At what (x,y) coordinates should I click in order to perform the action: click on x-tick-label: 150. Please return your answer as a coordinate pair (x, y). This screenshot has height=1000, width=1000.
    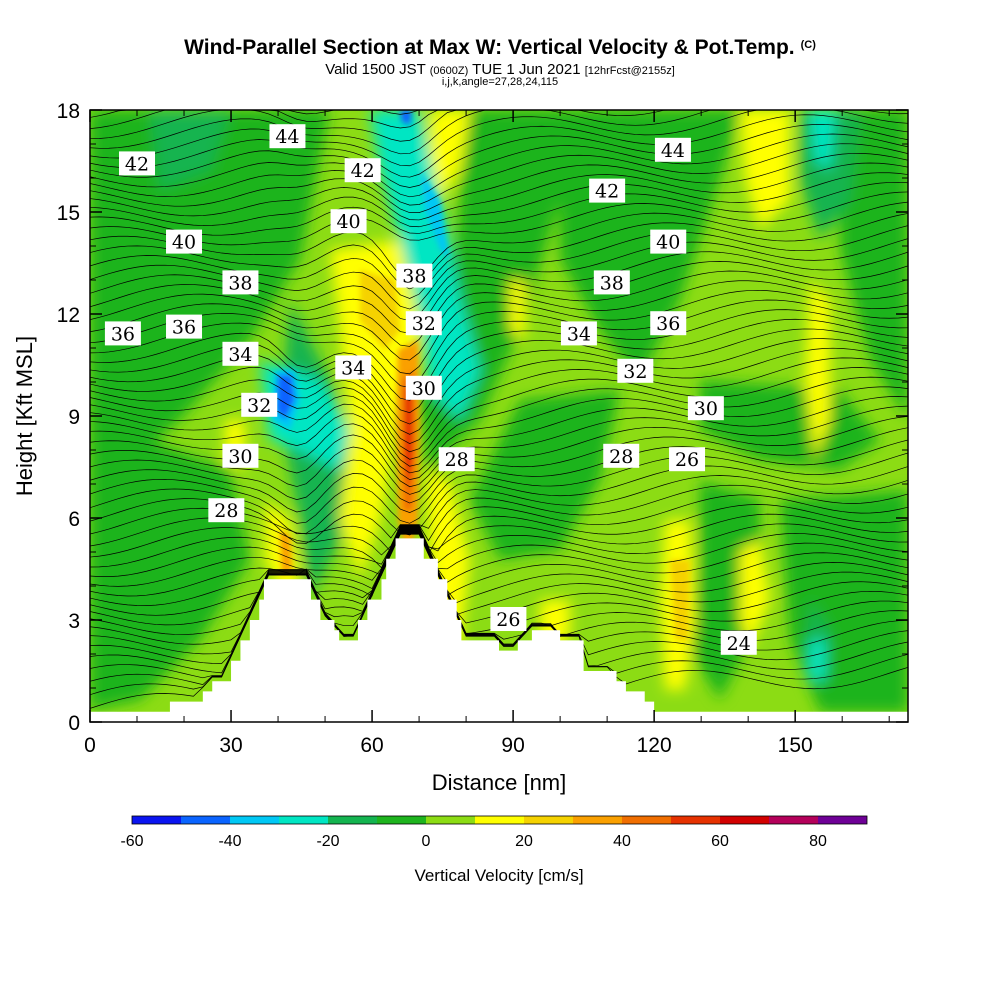
    Looking at the image, I should click on (795, 745).